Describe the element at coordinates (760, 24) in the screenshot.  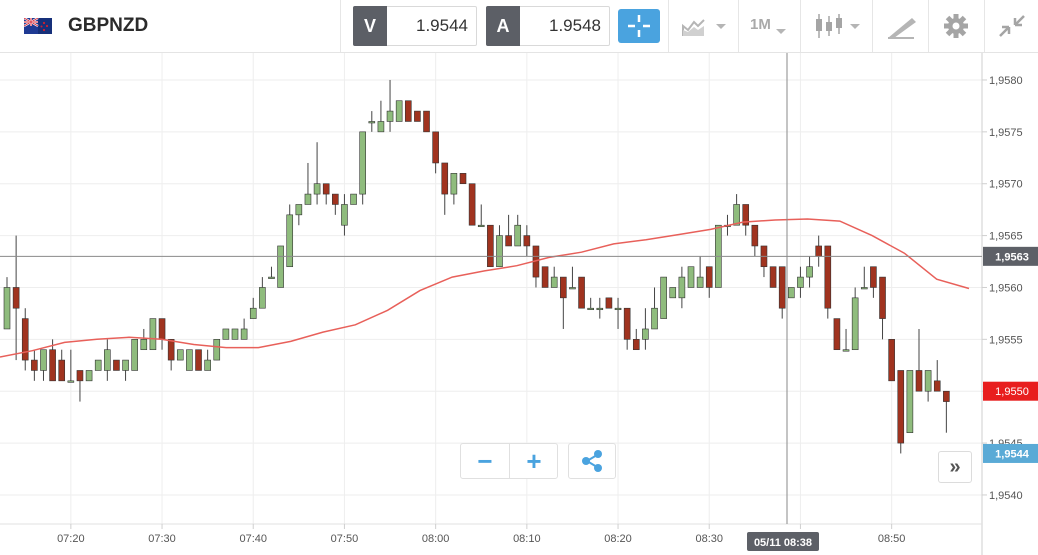
I see `timeframe-selector: 1M` at that location.